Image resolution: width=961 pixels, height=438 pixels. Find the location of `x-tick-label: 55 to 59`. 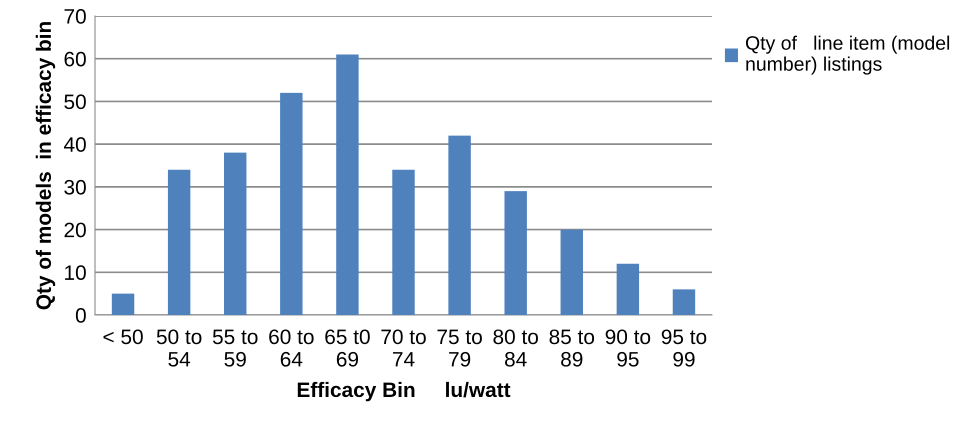

x-tick-label: 55 to 59 is located at coordinates (235, 348).